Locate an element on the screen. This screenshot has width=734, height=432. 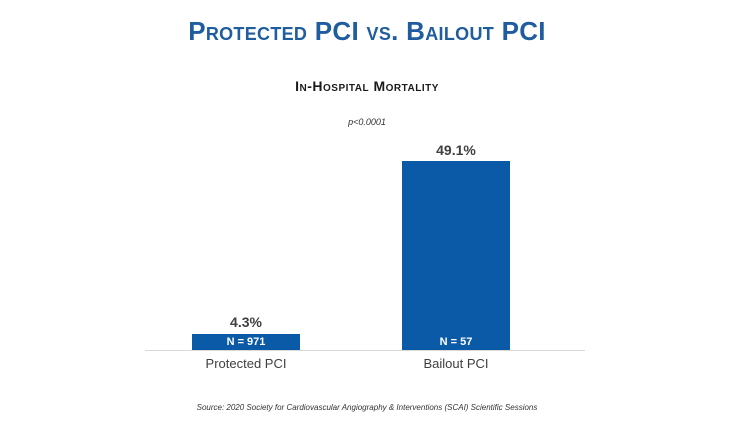
chart-subtitle: In-Hospital Mortality is located at coordinates (367, 86).